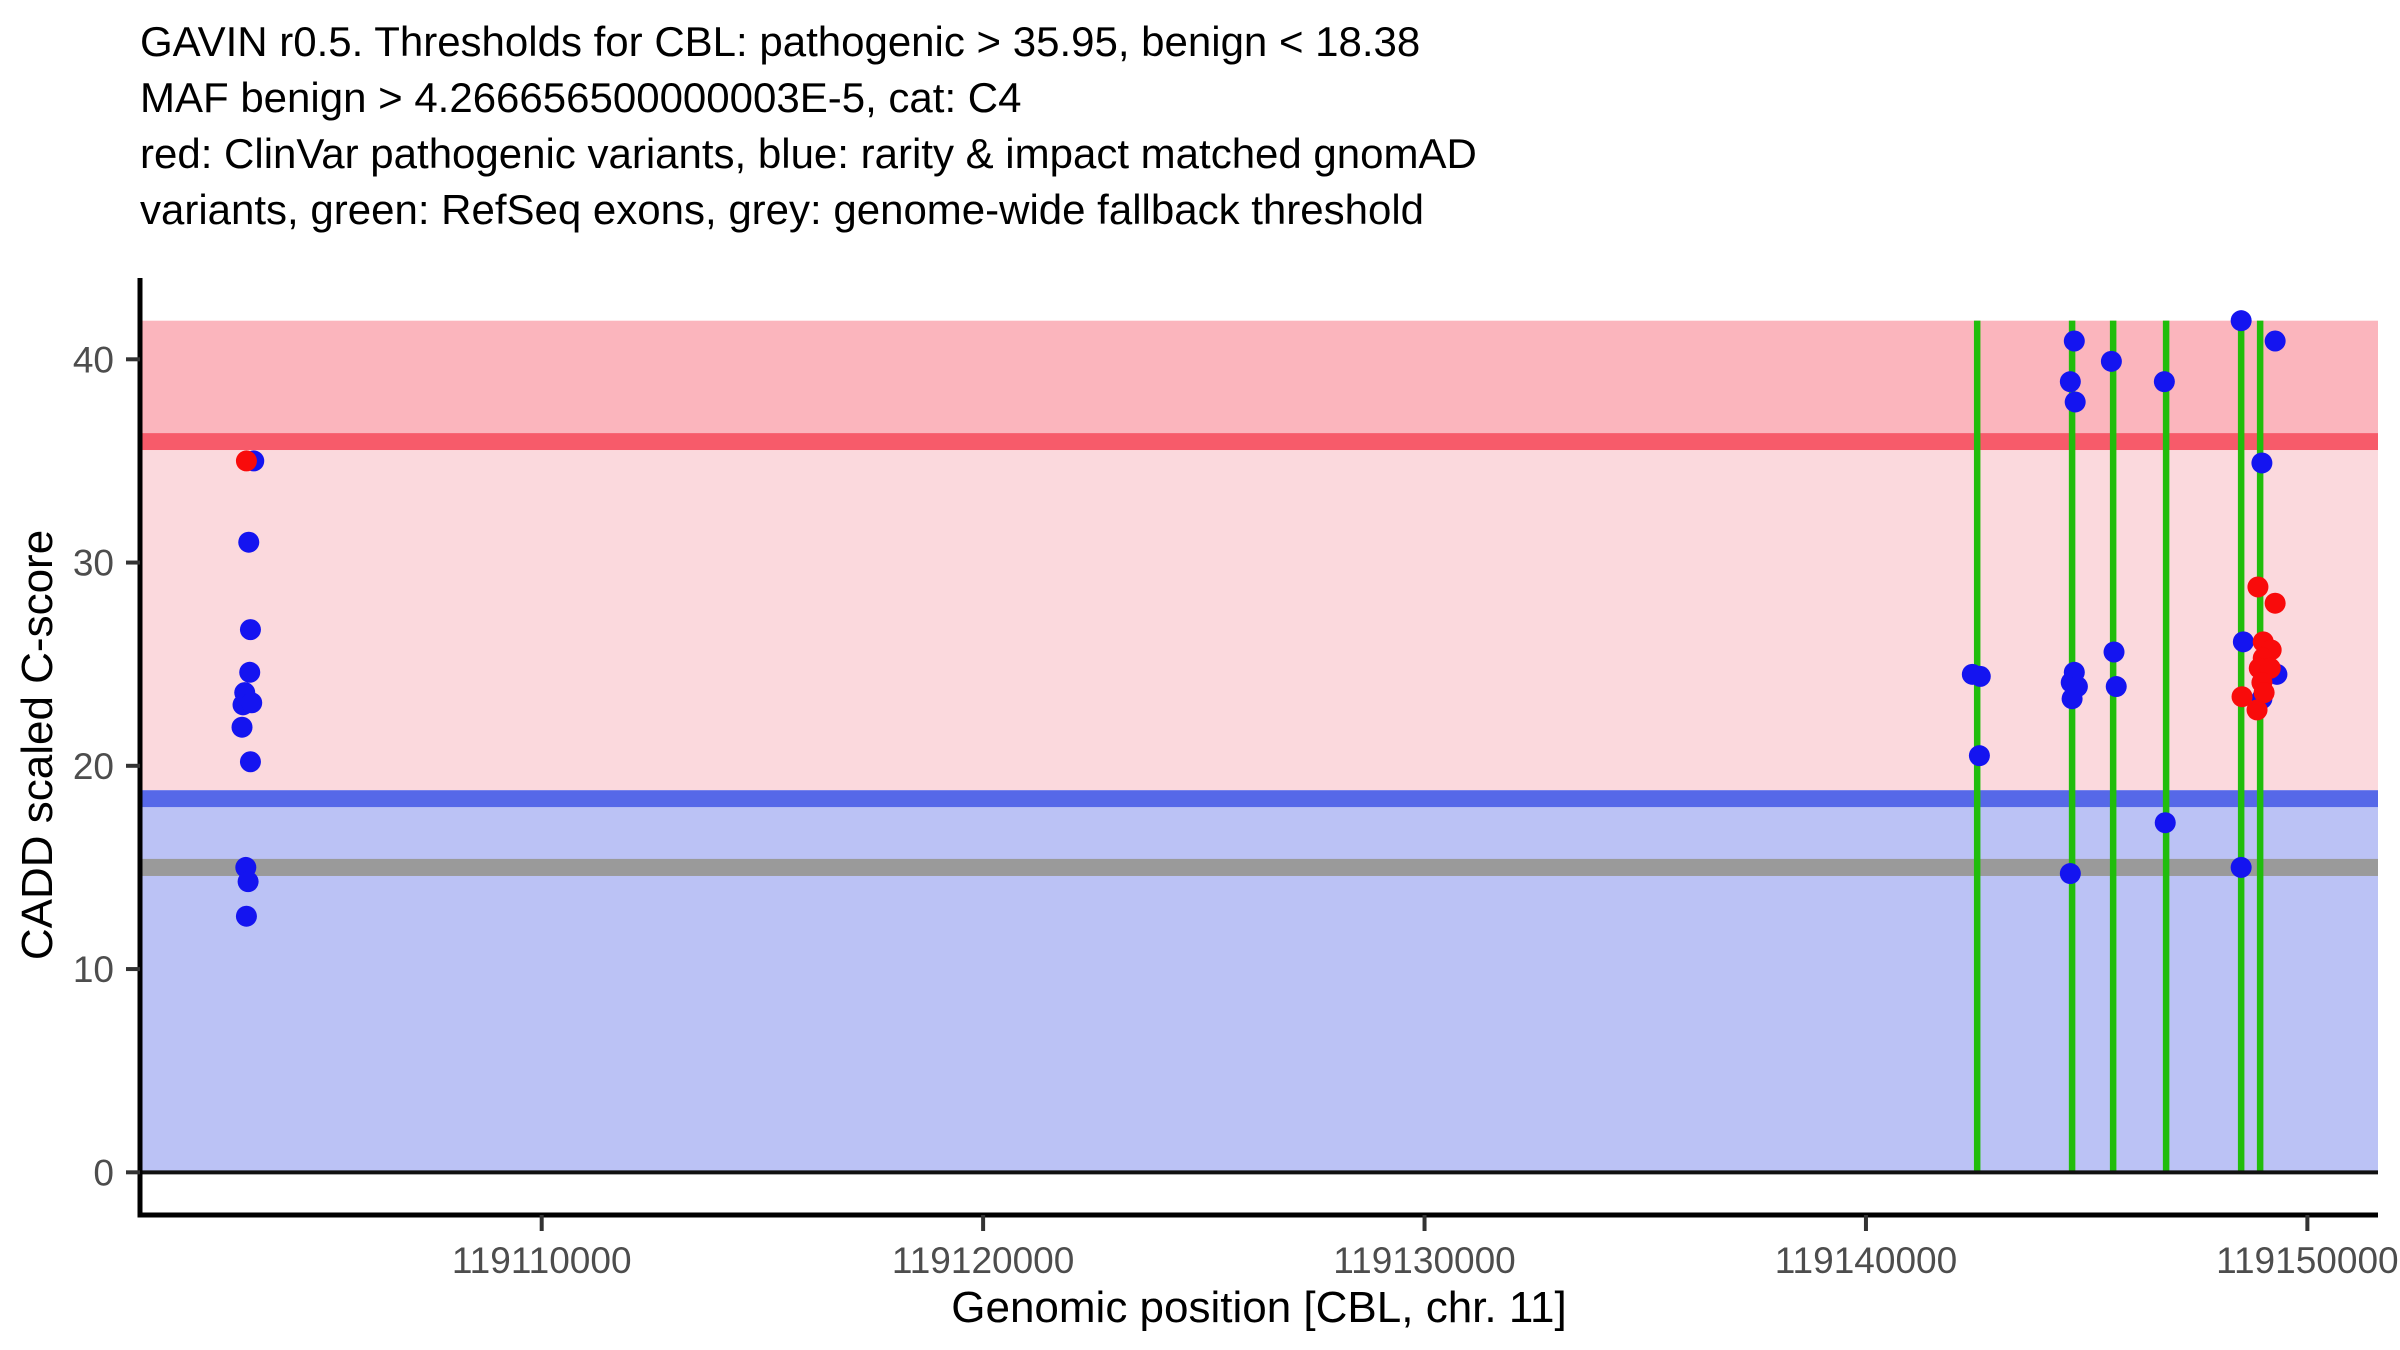 The width and height of the screenshot is (2400, 1350). What do you see at coordinates (1259, 377) in the screenshot?
I see `pathogenic-region-band` at bounding box center [1259, 377].